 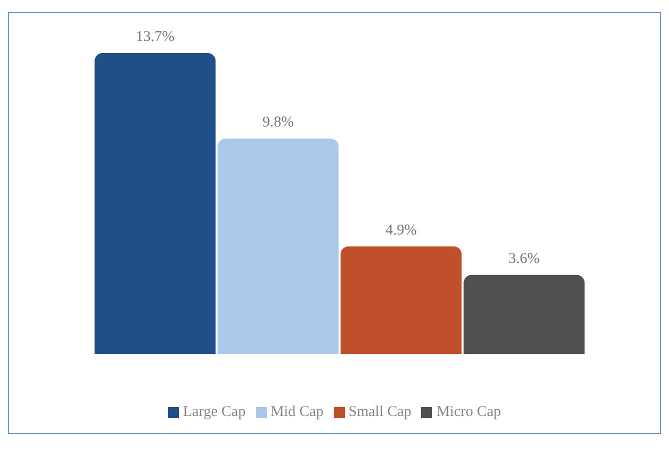 I want to click on legend-label: Large Cap, so click(x=214, y=412).